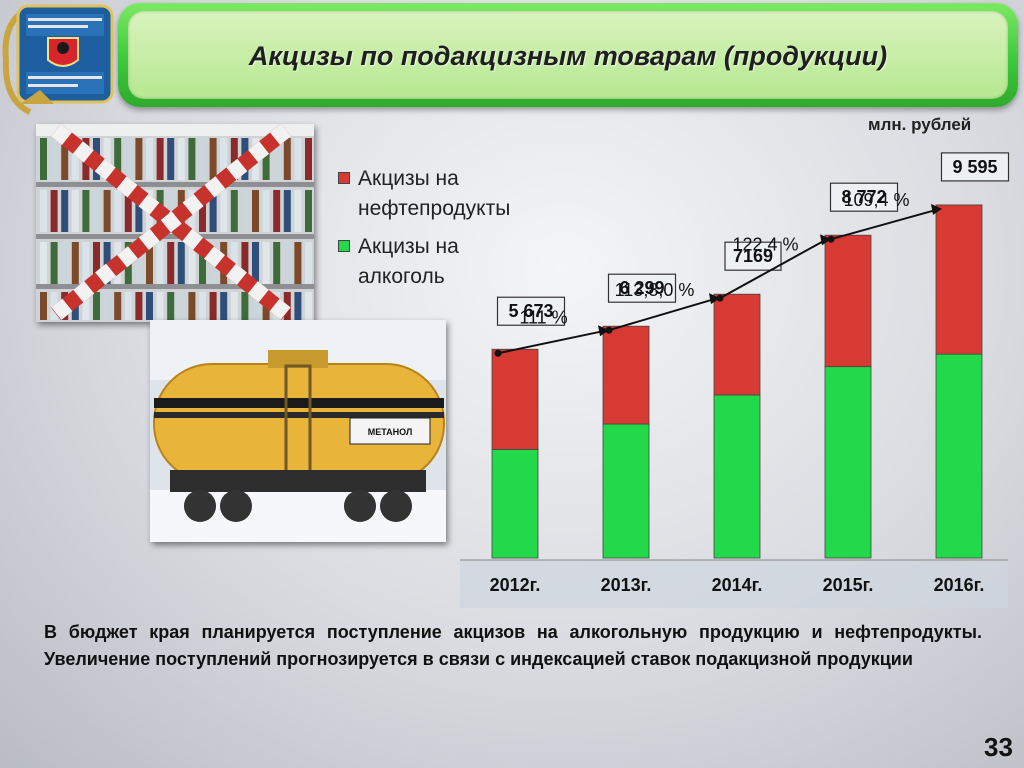  I want to click on legend-label-oil: Акцизы на нефтепродукты, so click(434, 193).